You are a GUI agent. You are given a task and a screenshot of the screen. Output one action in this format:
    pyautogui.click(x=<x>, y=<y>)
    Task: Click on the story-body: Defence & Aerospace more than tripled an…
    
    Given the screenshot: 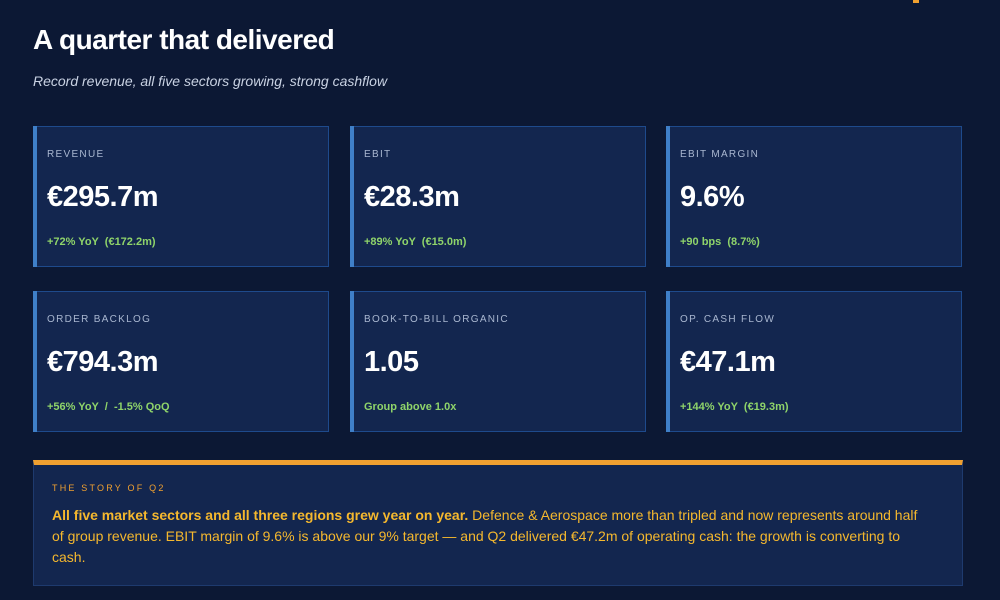 What is the action you would take?
    pyautogui.click(x=485, y=536)
    